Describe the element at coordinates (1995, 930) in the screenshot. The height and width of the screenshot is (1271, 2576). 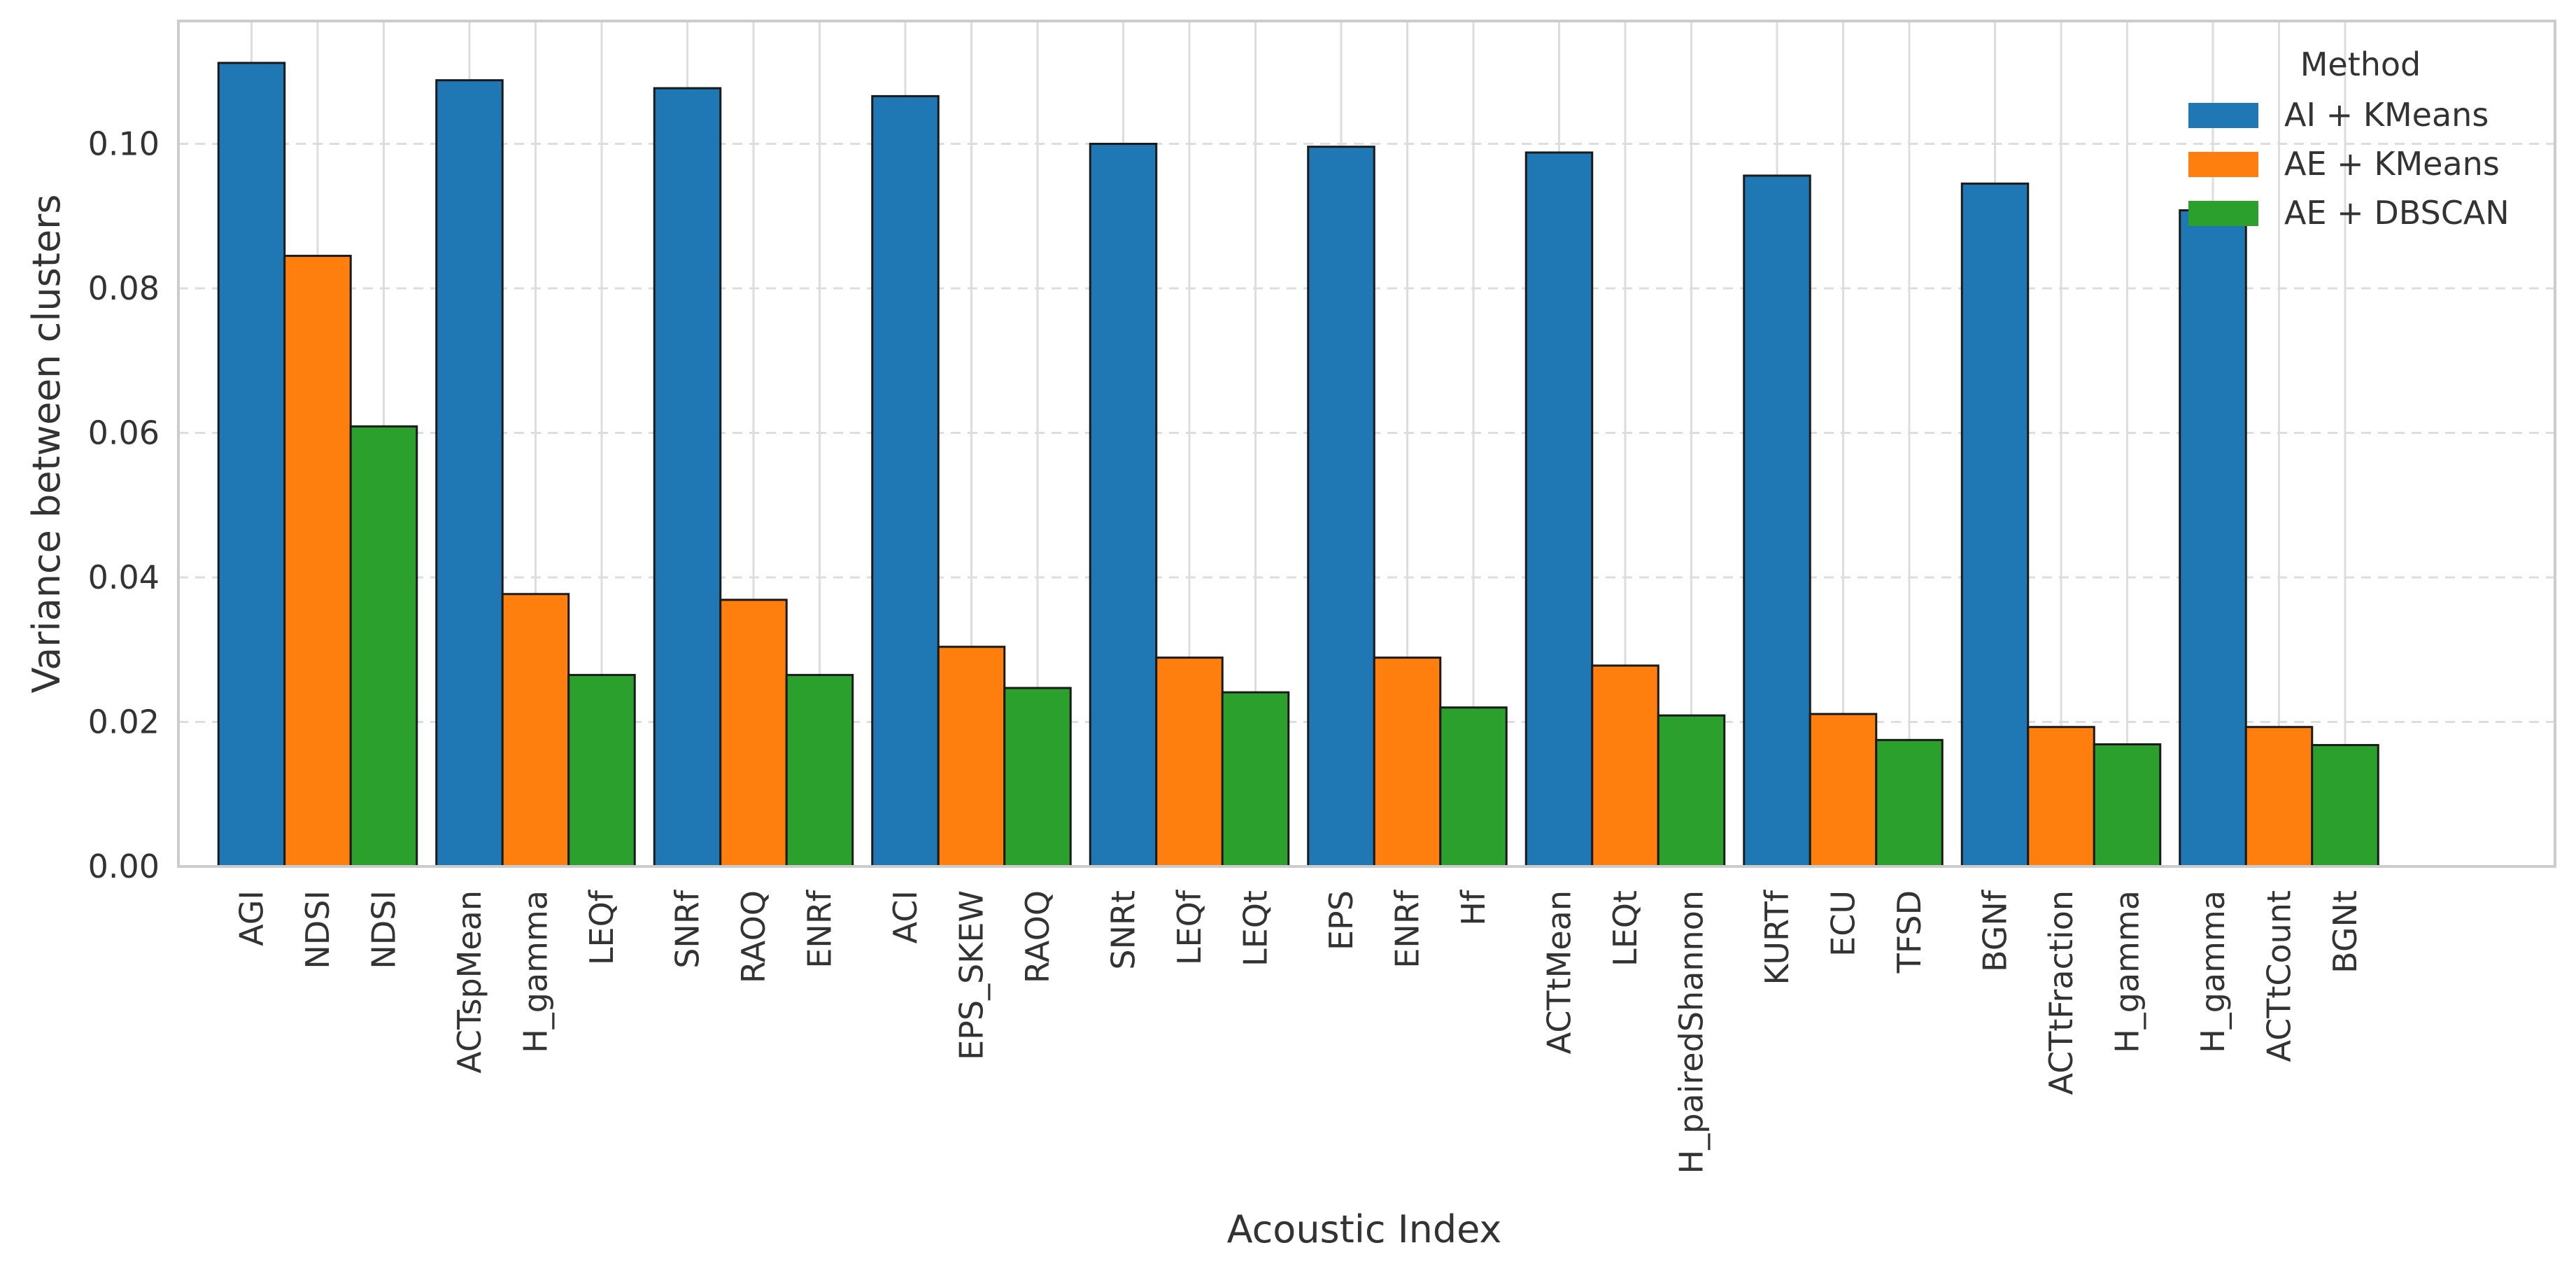
I see `x-tick-label: BGNf` at that location.